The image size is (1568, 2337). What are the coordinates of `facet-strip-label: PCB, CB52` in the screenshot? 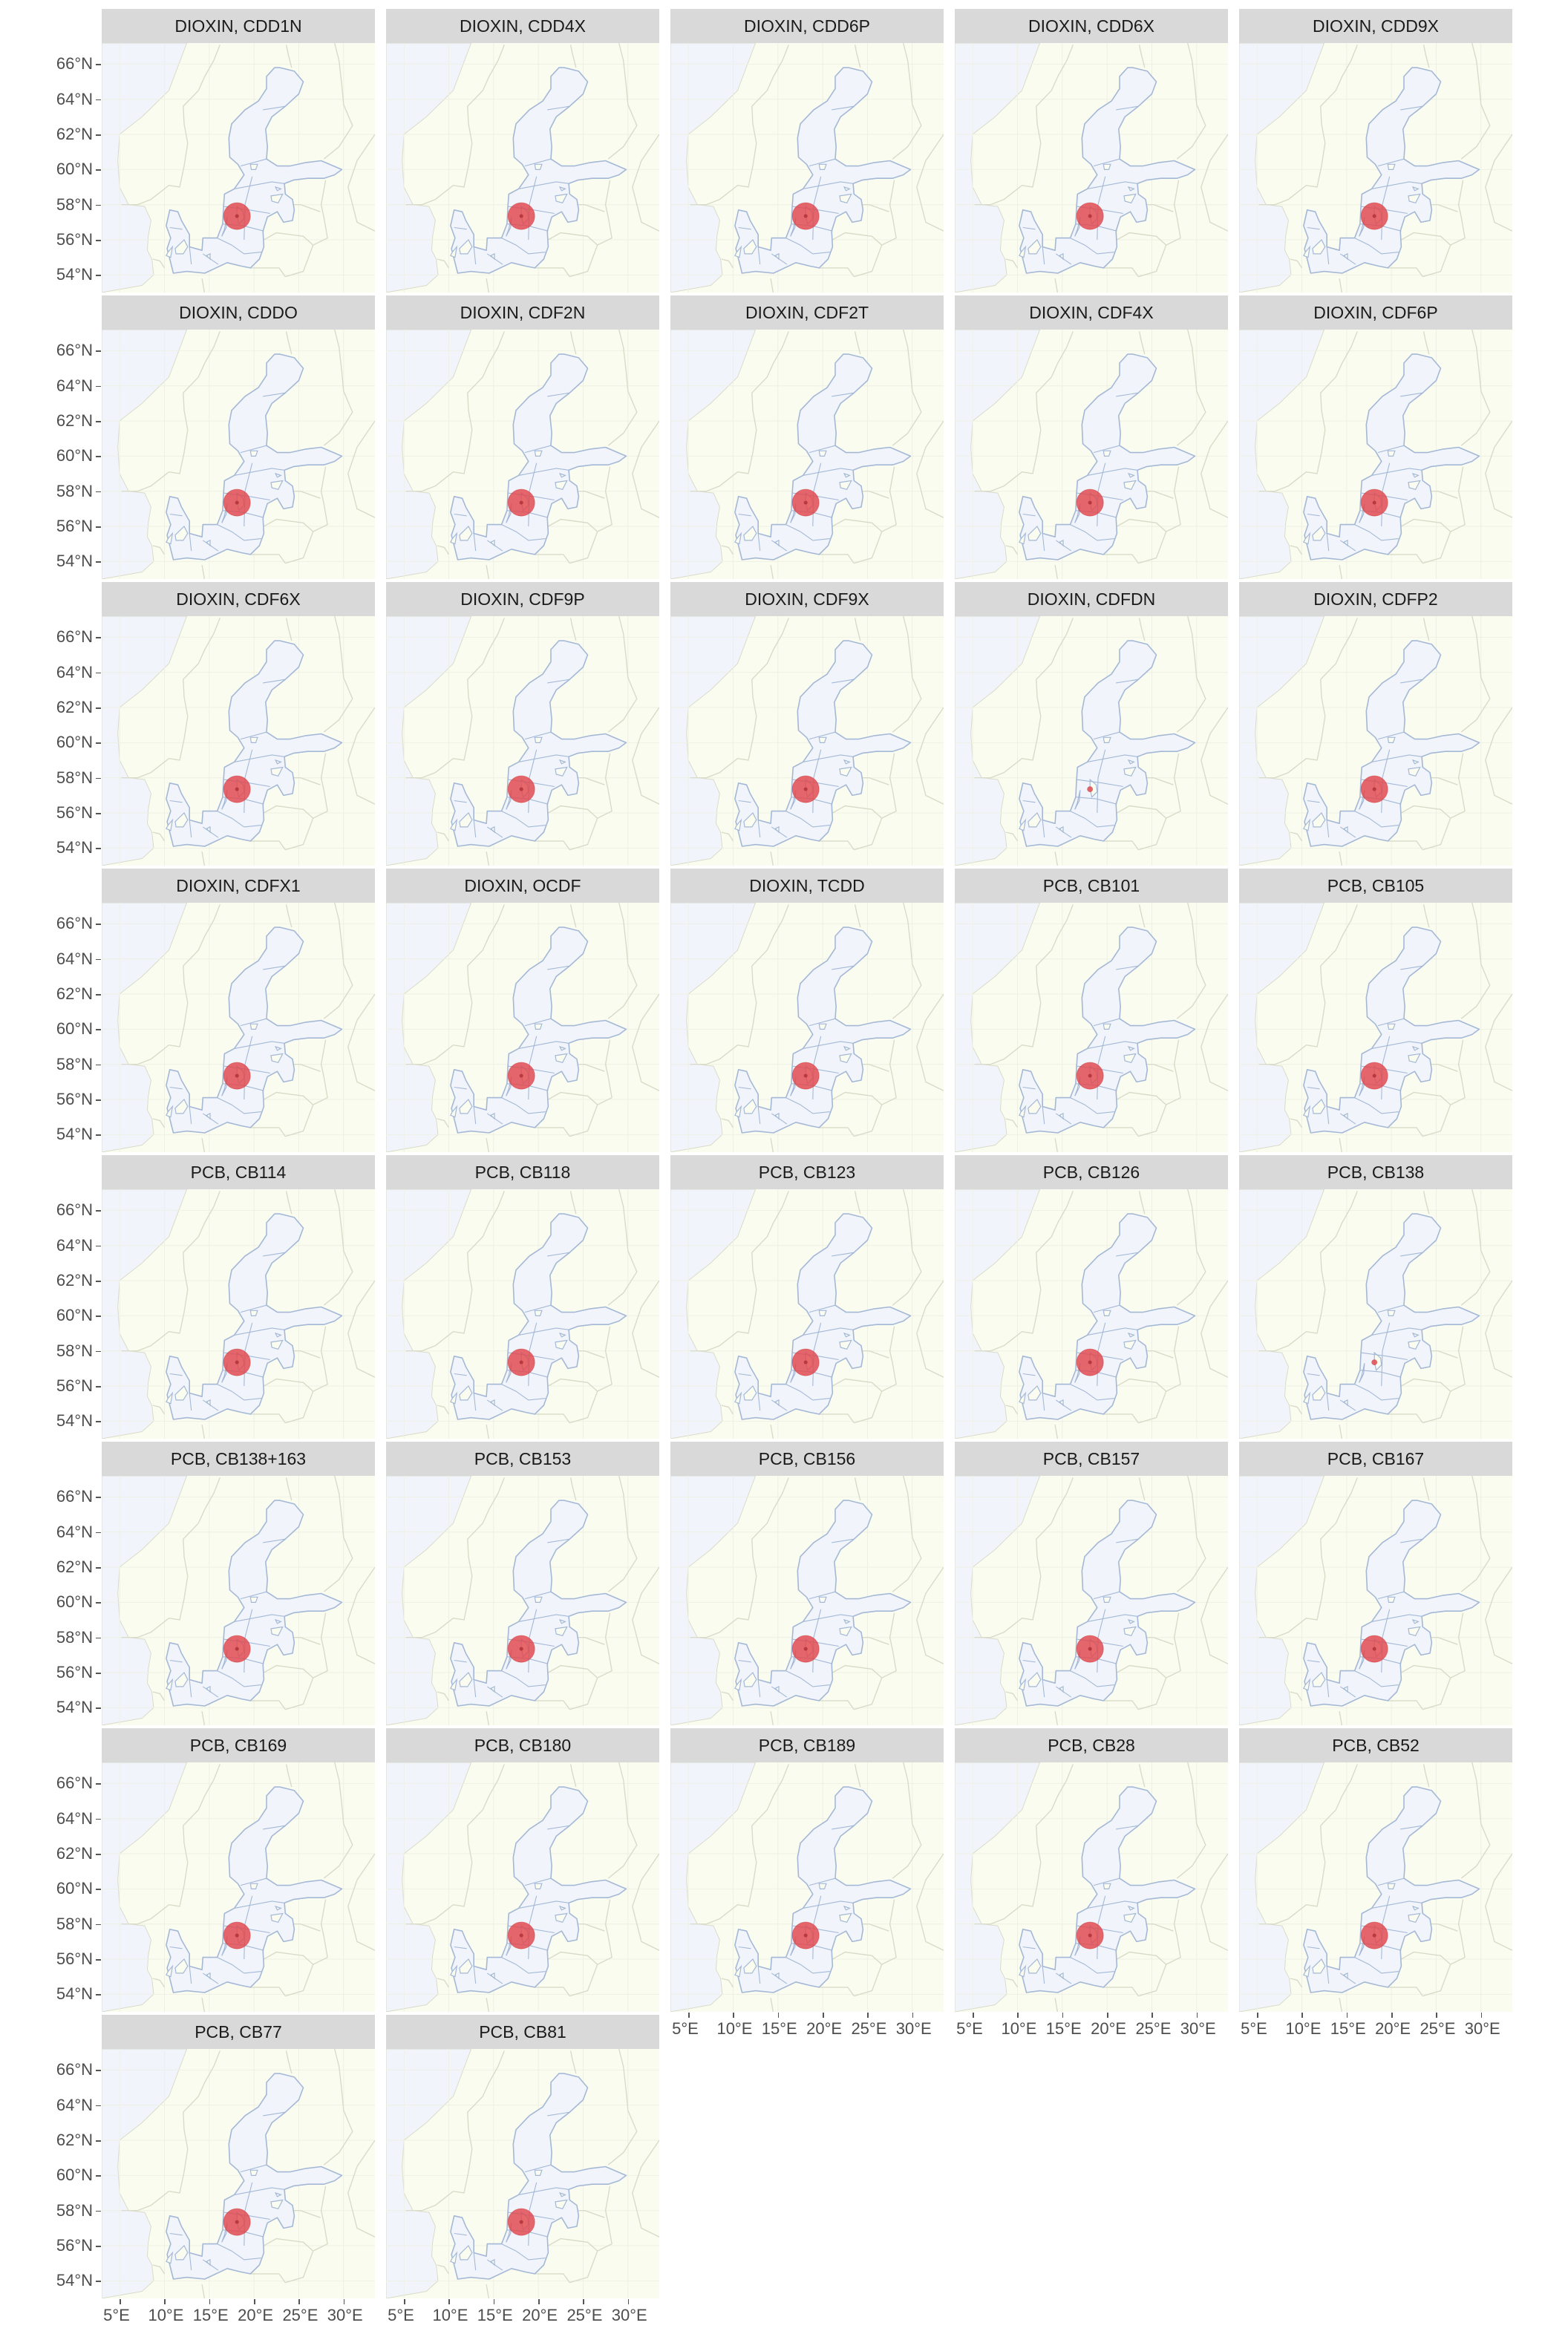 It's located at (1375, 1745).